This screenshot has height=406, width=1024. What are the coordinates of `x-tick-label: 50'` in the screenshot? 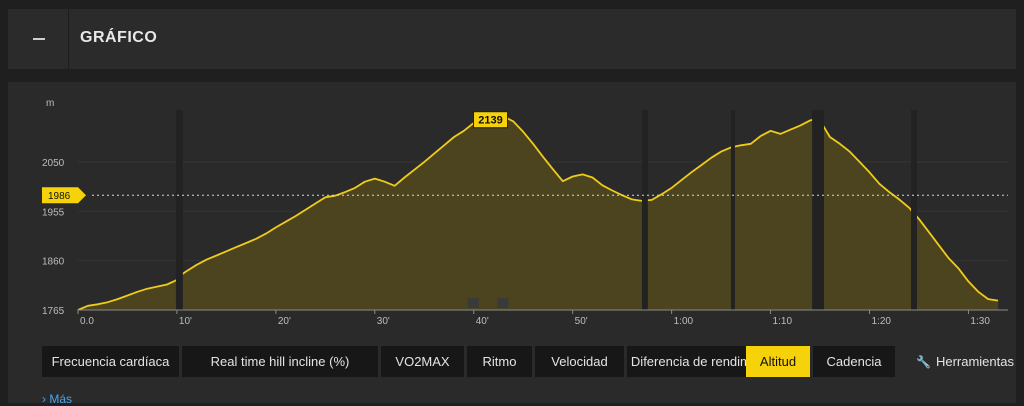 It's located at (581, 321).